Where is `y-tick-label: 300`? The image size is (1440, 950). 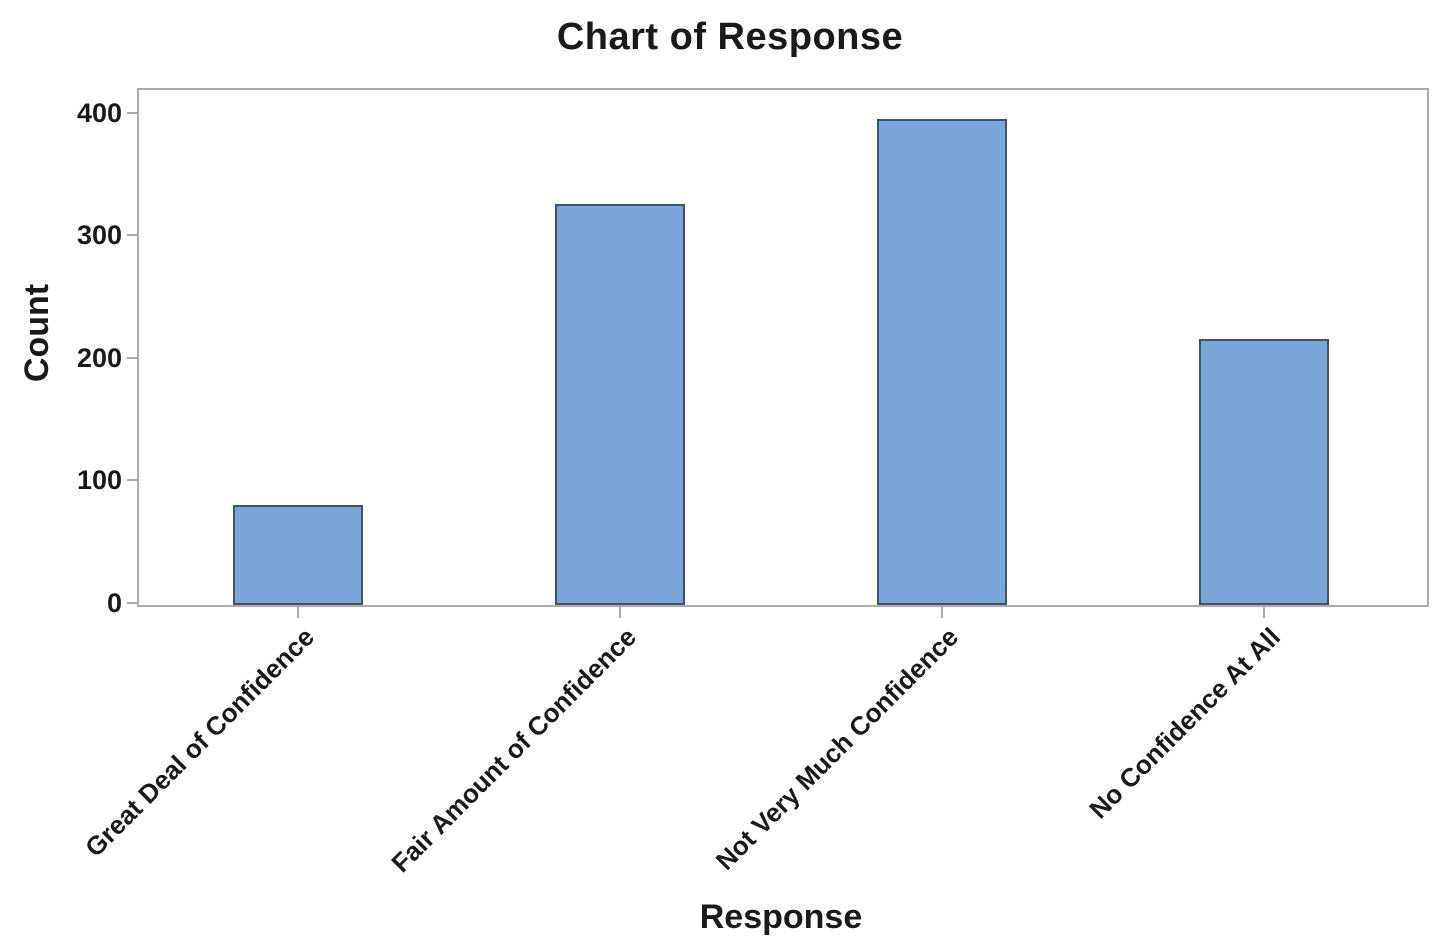
y-tick-label: 300 is located at coordinates (99, 235).